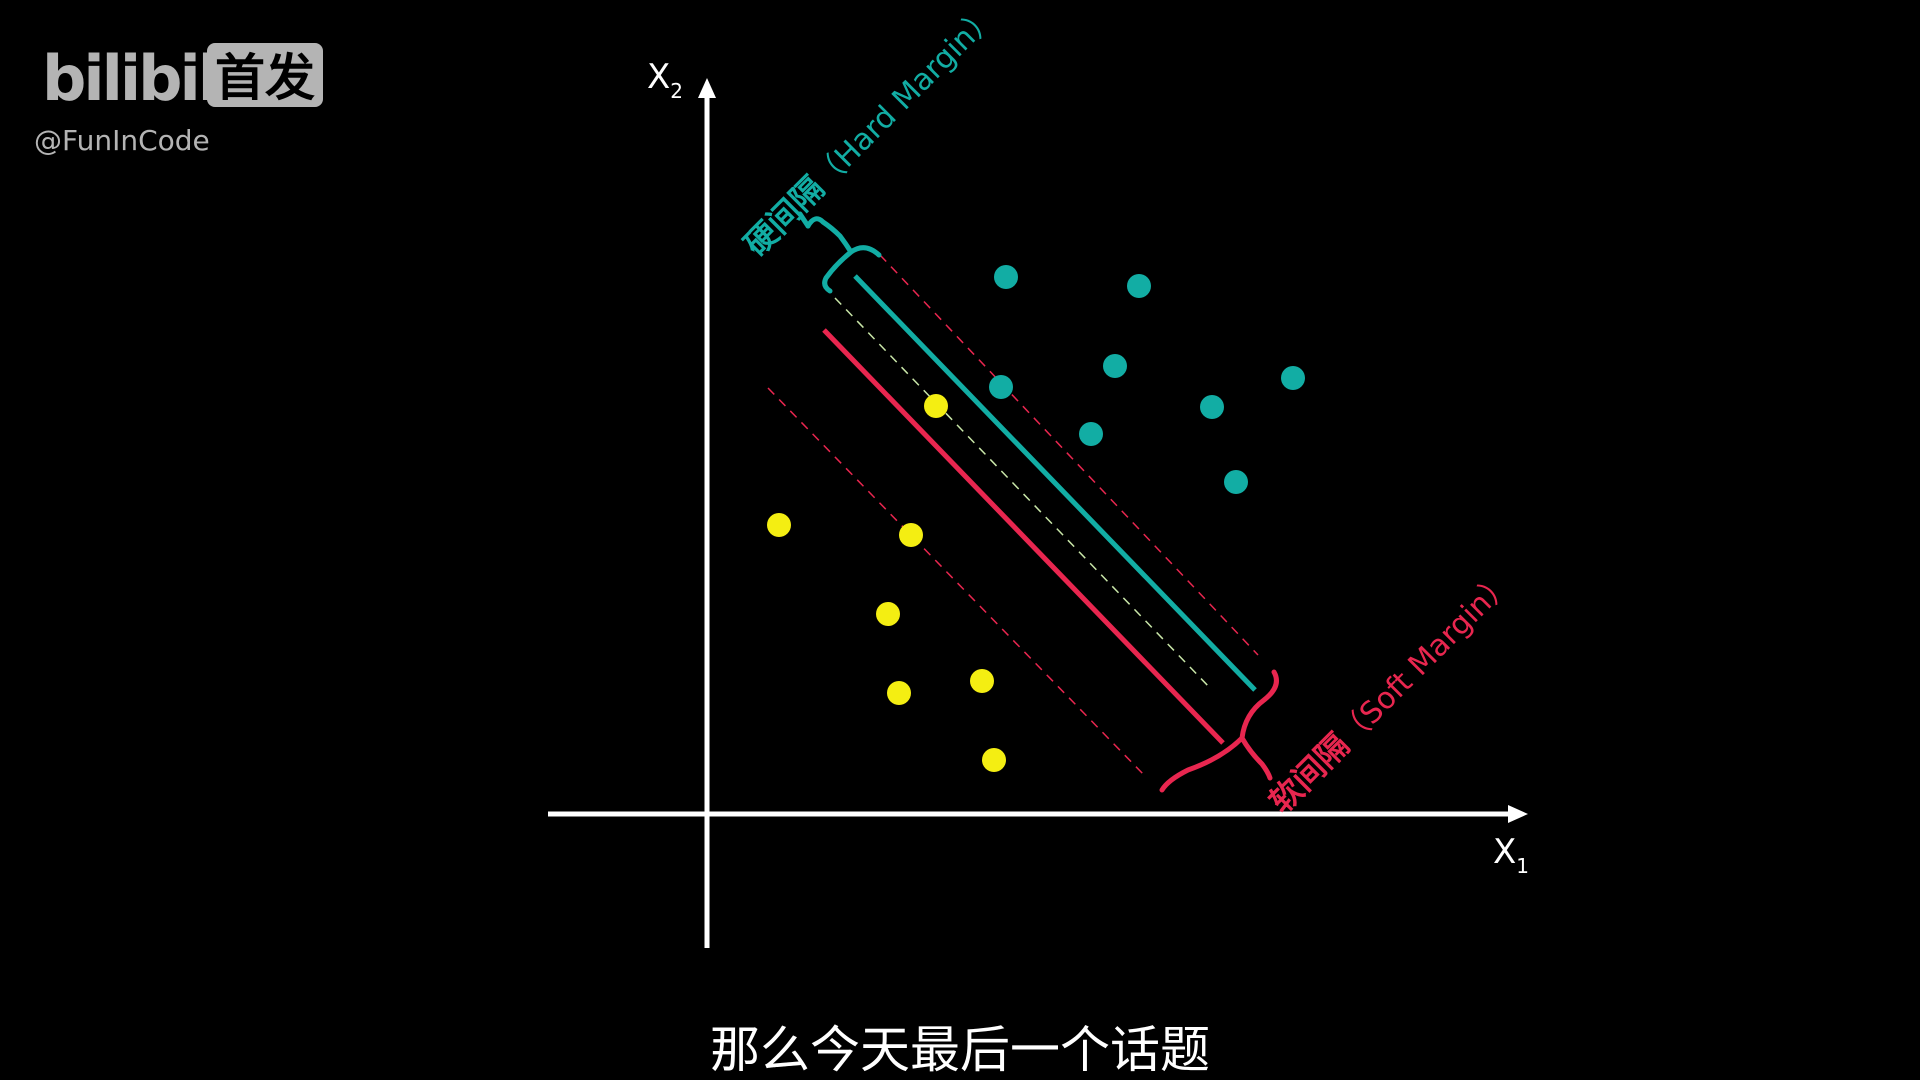 The width and height of the screenshot is (1920, 1080). Describe the element at coordinates (870, 132) in the screenshot. I see `hard-margin-label: 硬间隔（Hard Margin）` at that location.